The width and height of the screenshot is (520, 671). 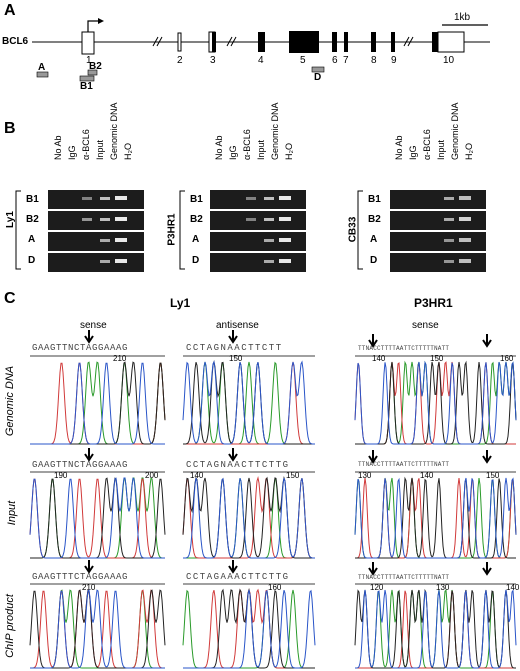 What do you see at coordinates (32, 219) in the screenshot?
I see `row-label: B2` at bounding box center [32, 219].